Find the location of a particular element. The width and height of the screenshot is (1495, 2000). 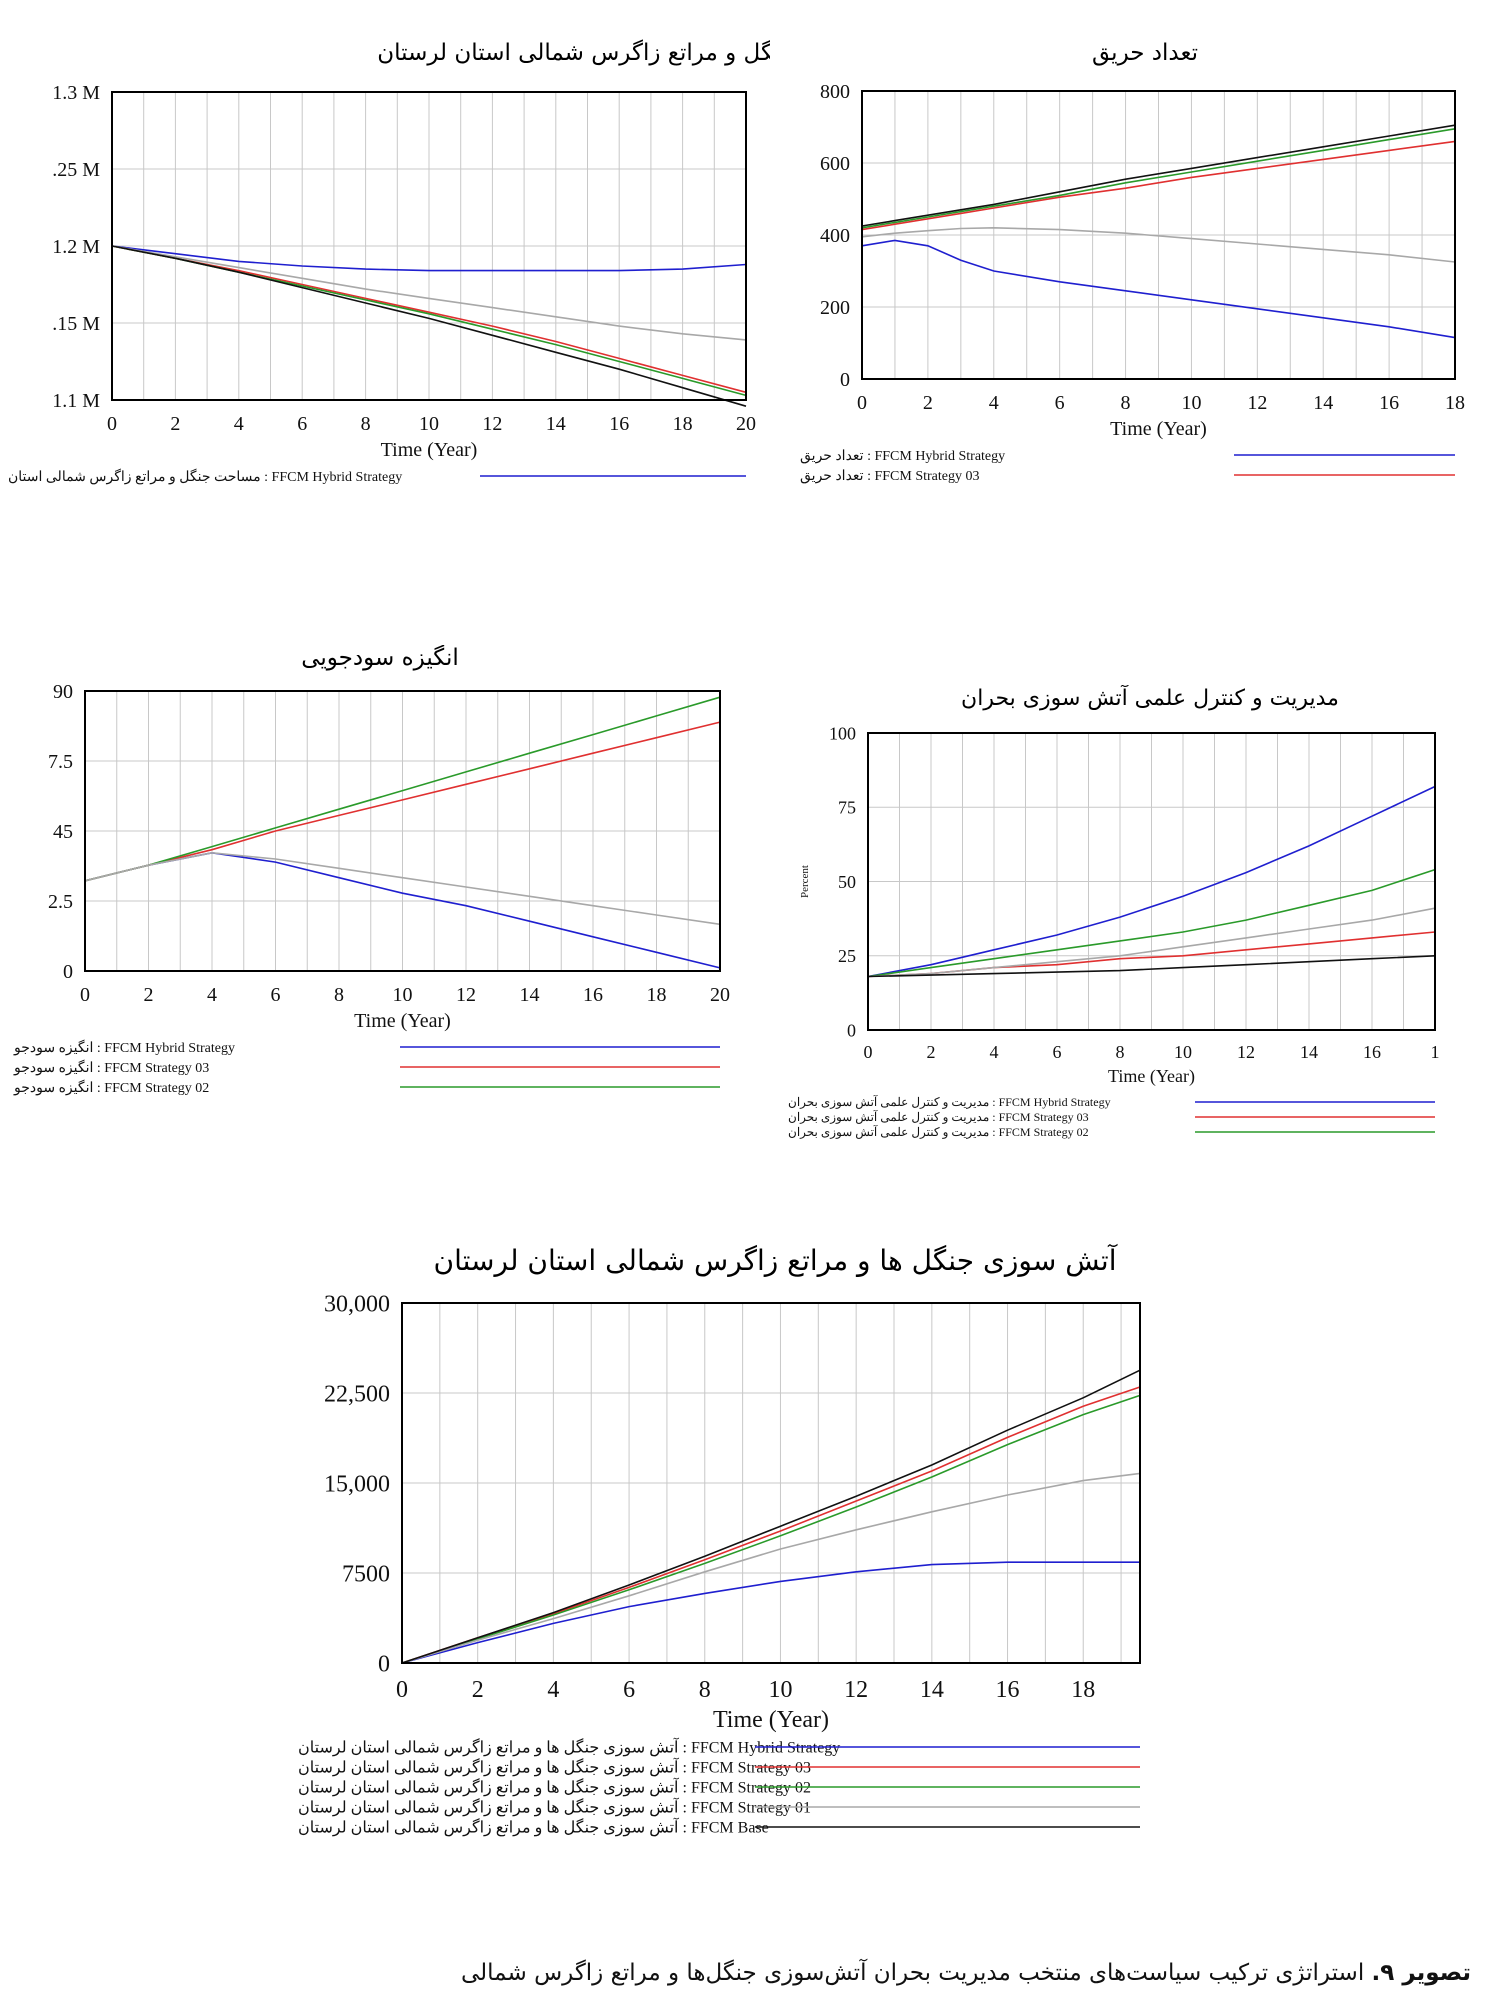

legend-label: انگیزه سودجو : FFCM Strategy 02 is located at coordinates (111, 1087).